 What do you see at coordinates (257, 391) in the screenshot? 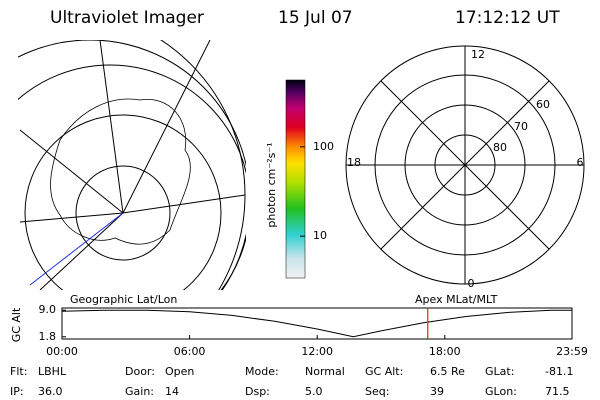
I see `field-label: Dsp:` at bounding box center [257, 391].